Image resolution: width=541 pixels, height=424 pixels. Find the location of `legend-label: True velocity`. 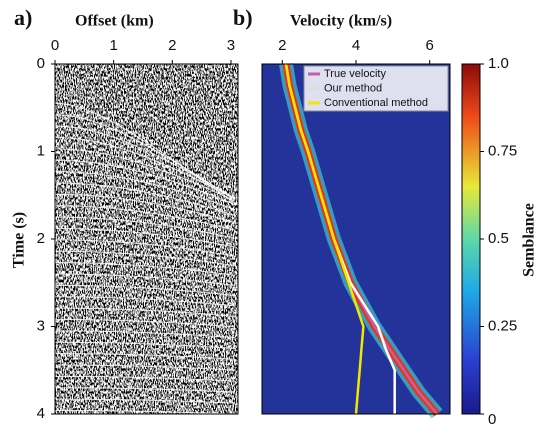

legend-label: True velocity is located at coordinates (355, 74).